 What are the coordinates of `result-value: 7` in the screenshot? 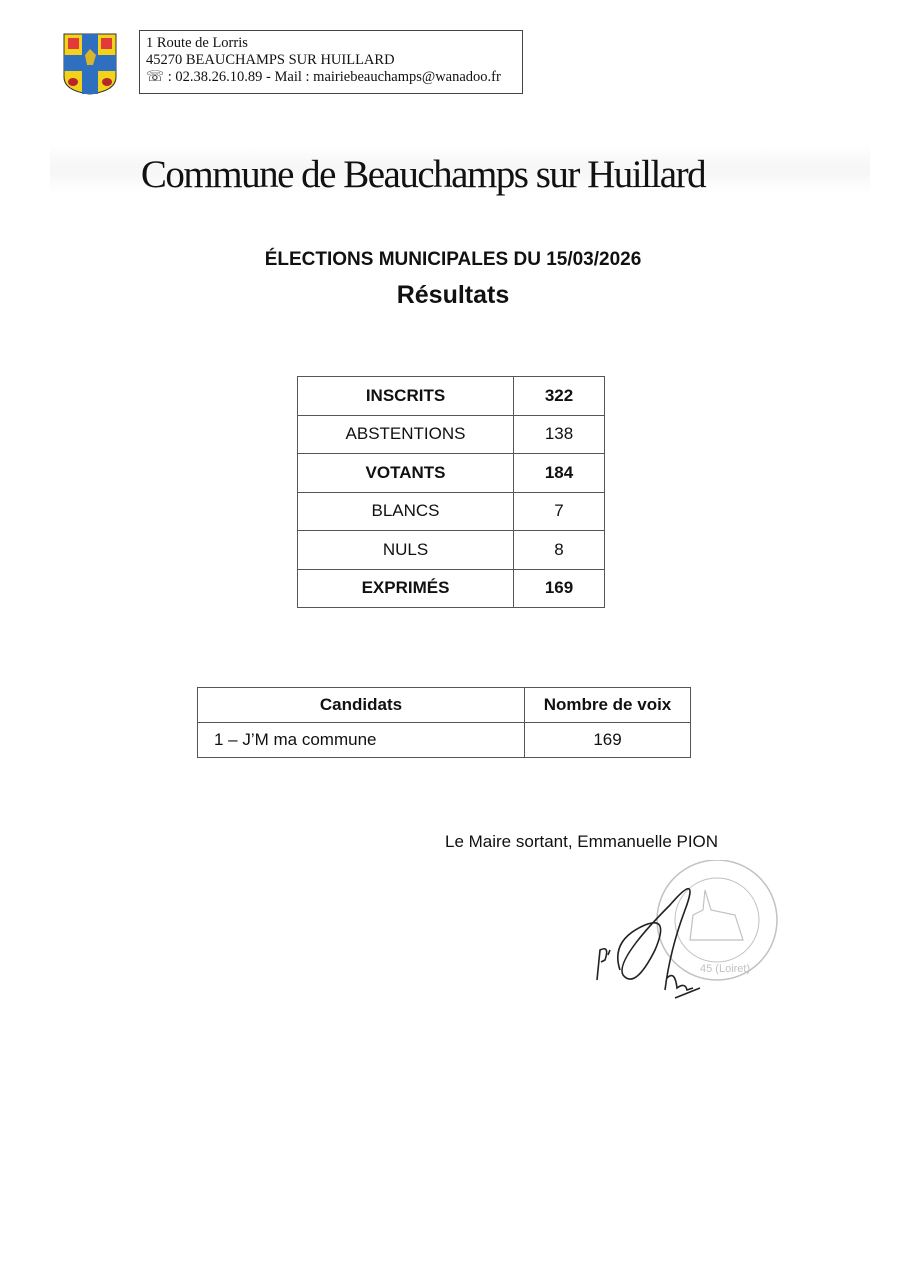 It's located at (559, 511).